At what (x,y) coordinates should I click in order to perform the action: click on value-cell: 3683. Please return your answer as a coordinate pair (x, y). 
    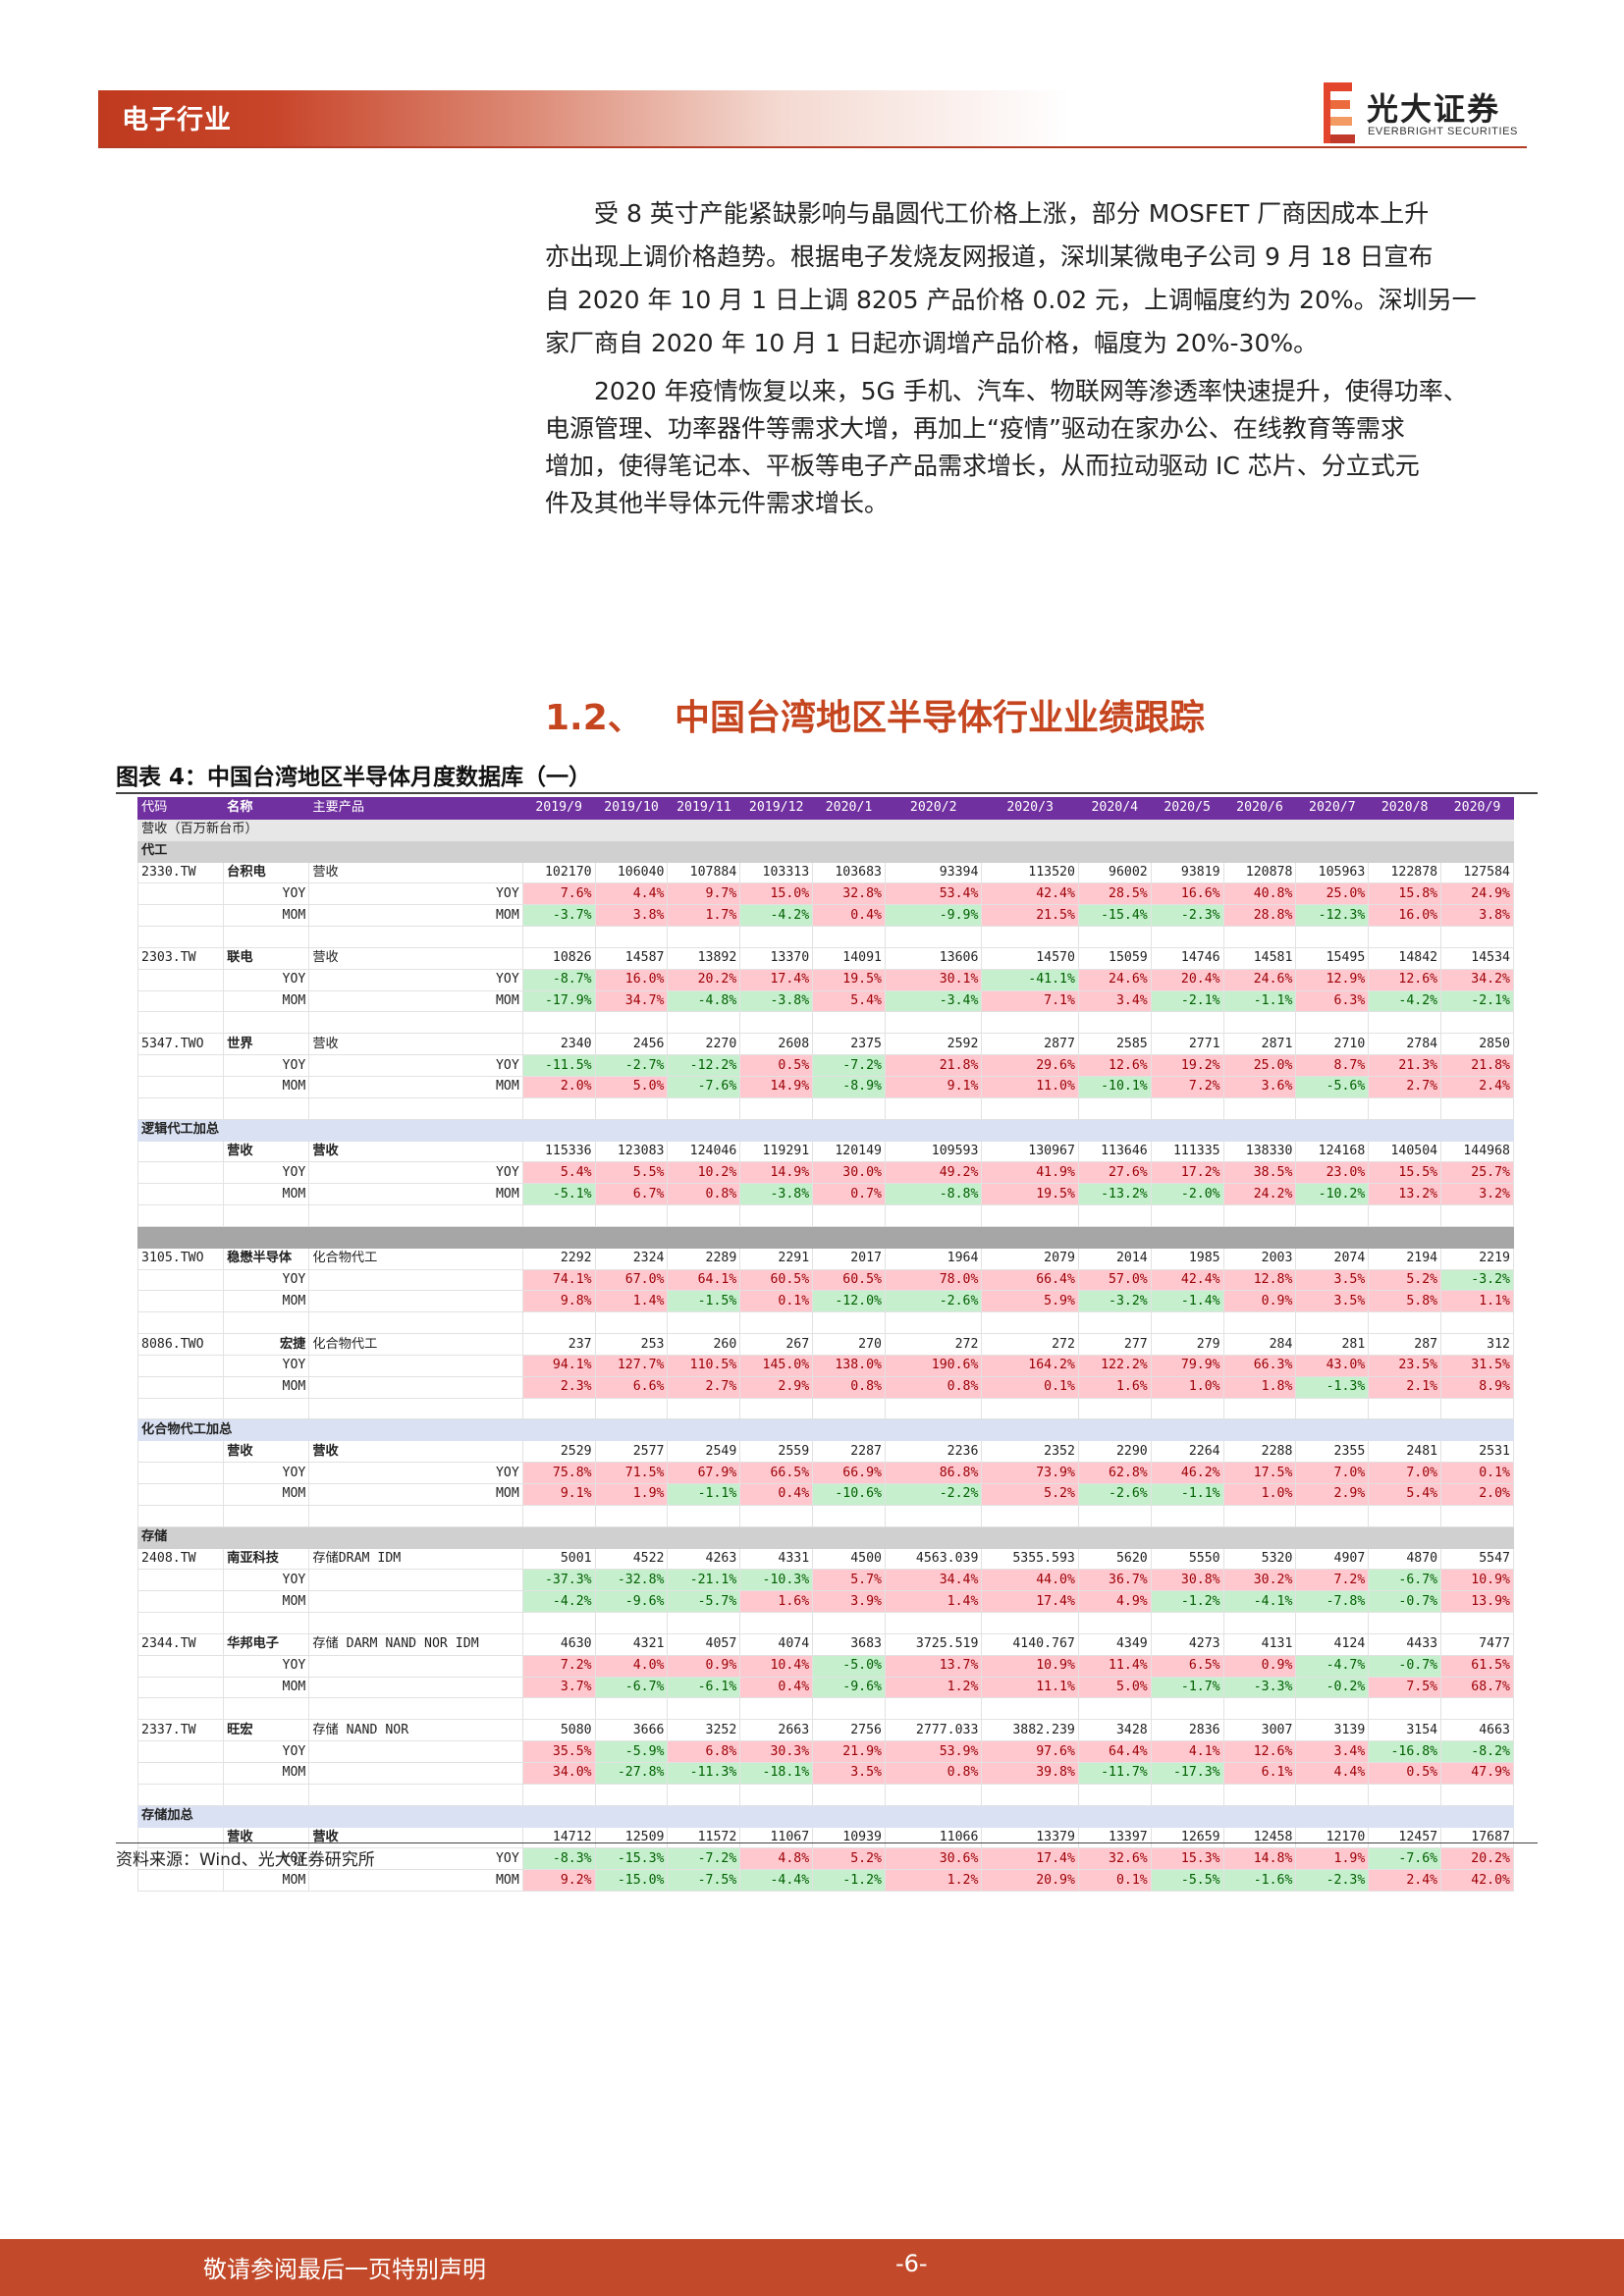
    Looking at the image, I should click on (849, 1644).